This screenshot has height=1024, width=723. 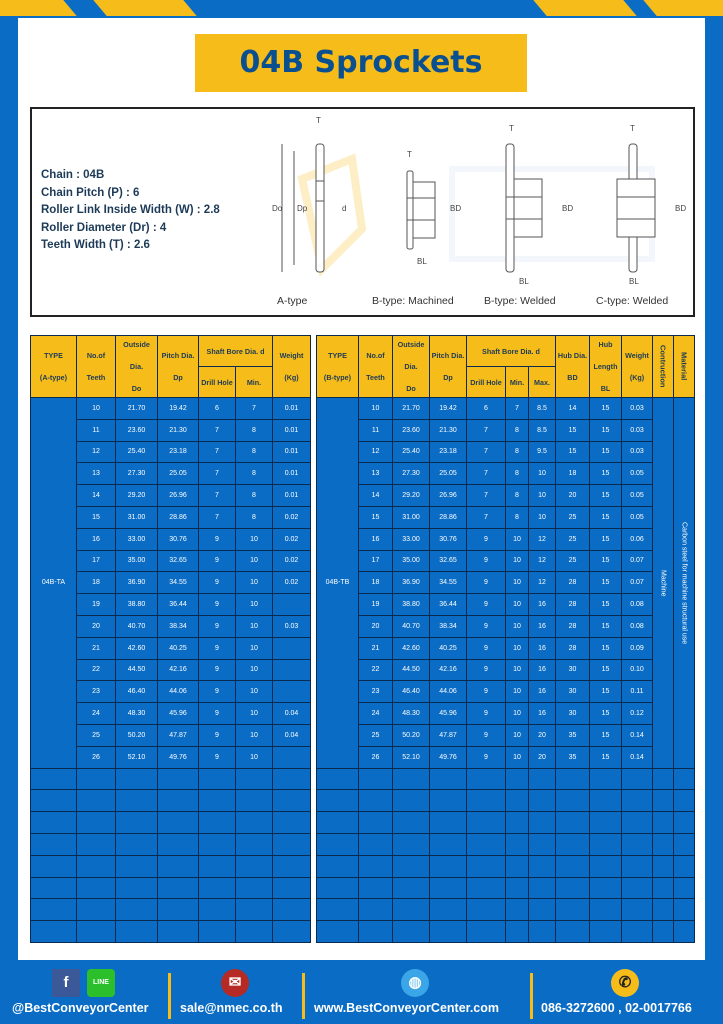 What do you see at coordinates (506, 735) in the screenshot?
I see `table-row: 25 50.20 47.87 9 10 20 35 15 0.14` at bounding box center [506, 735].